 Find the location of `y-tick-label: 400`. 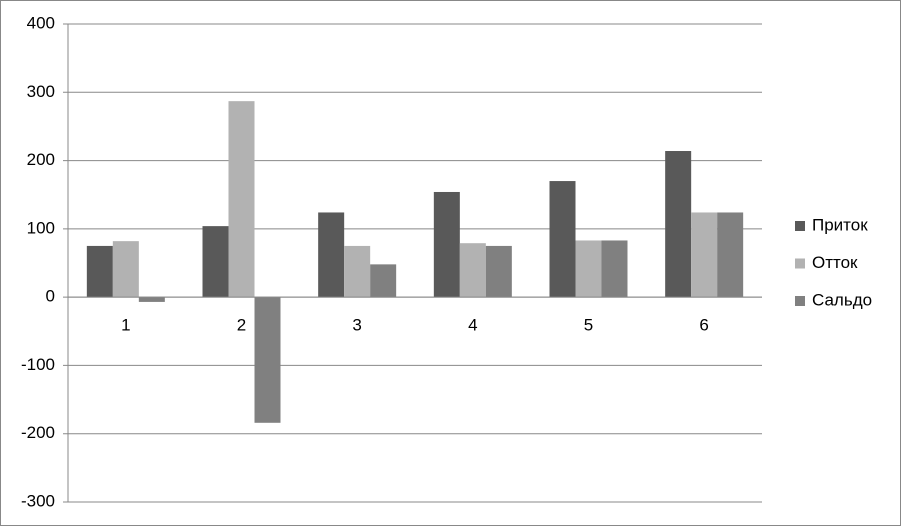

y-tick-label: 400 is located at coordinates (41, 22).